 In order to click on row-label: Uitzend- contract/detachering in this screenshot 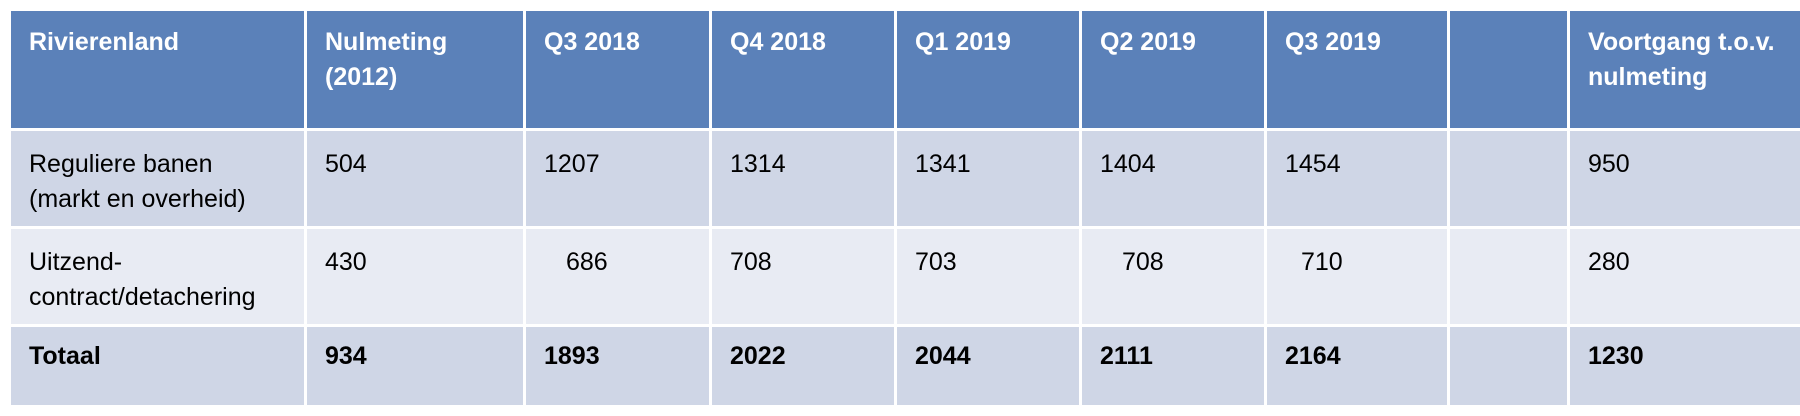, I will do `click(157, 276)`.